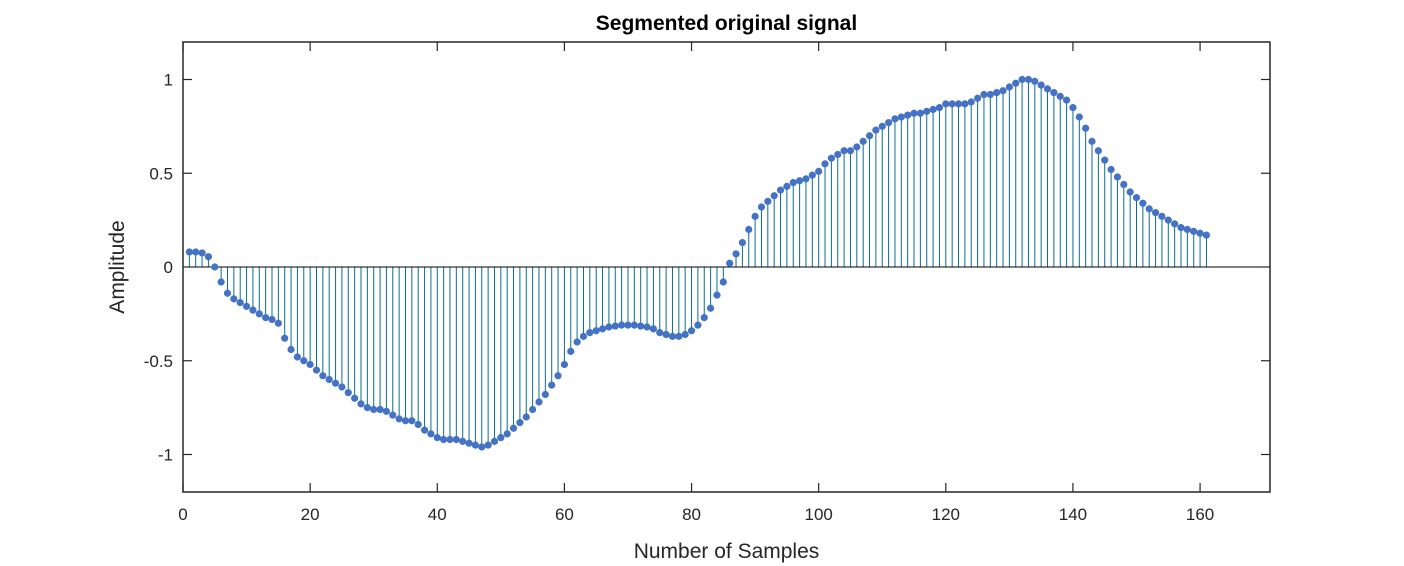 The height and width of the screenshot is (566, 1404). What do you see at coordinates (161, 173) in the screenshot?
I see `y-tick-label: 0.5` at bounding box center [161, 173].